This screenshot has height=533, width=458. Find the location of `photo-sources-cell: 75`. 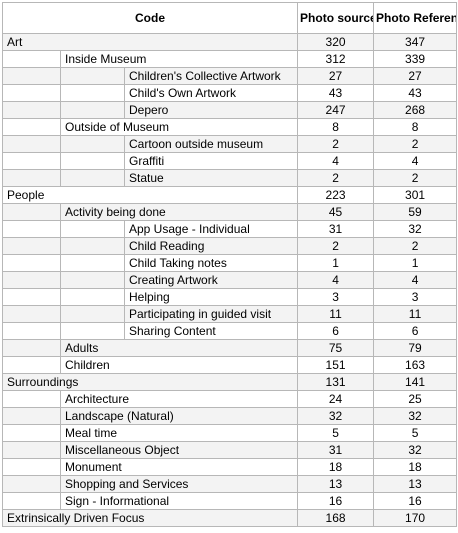

photo-sources-cell: 75 is located at coordinates (336, 348).